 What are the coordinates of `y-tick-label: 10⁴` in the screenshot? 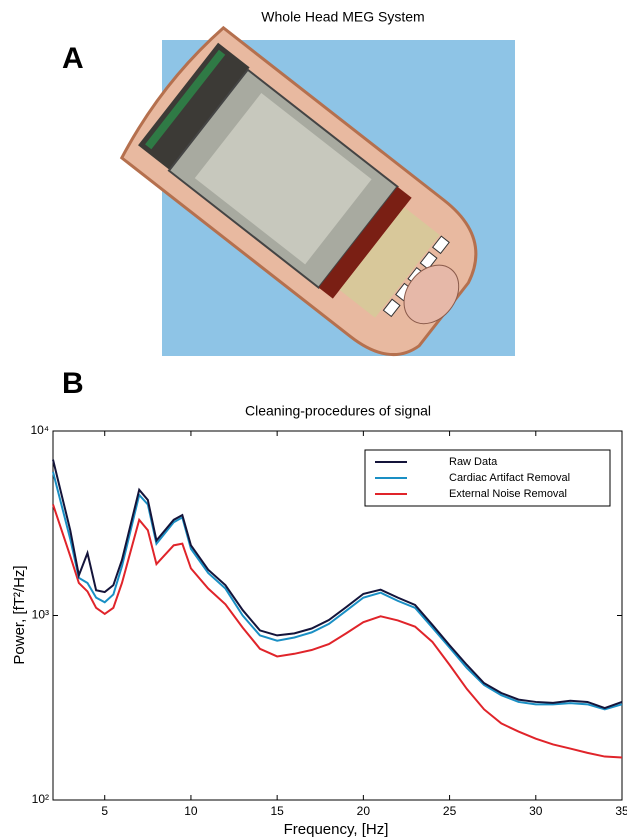 It's located at (39, 430).